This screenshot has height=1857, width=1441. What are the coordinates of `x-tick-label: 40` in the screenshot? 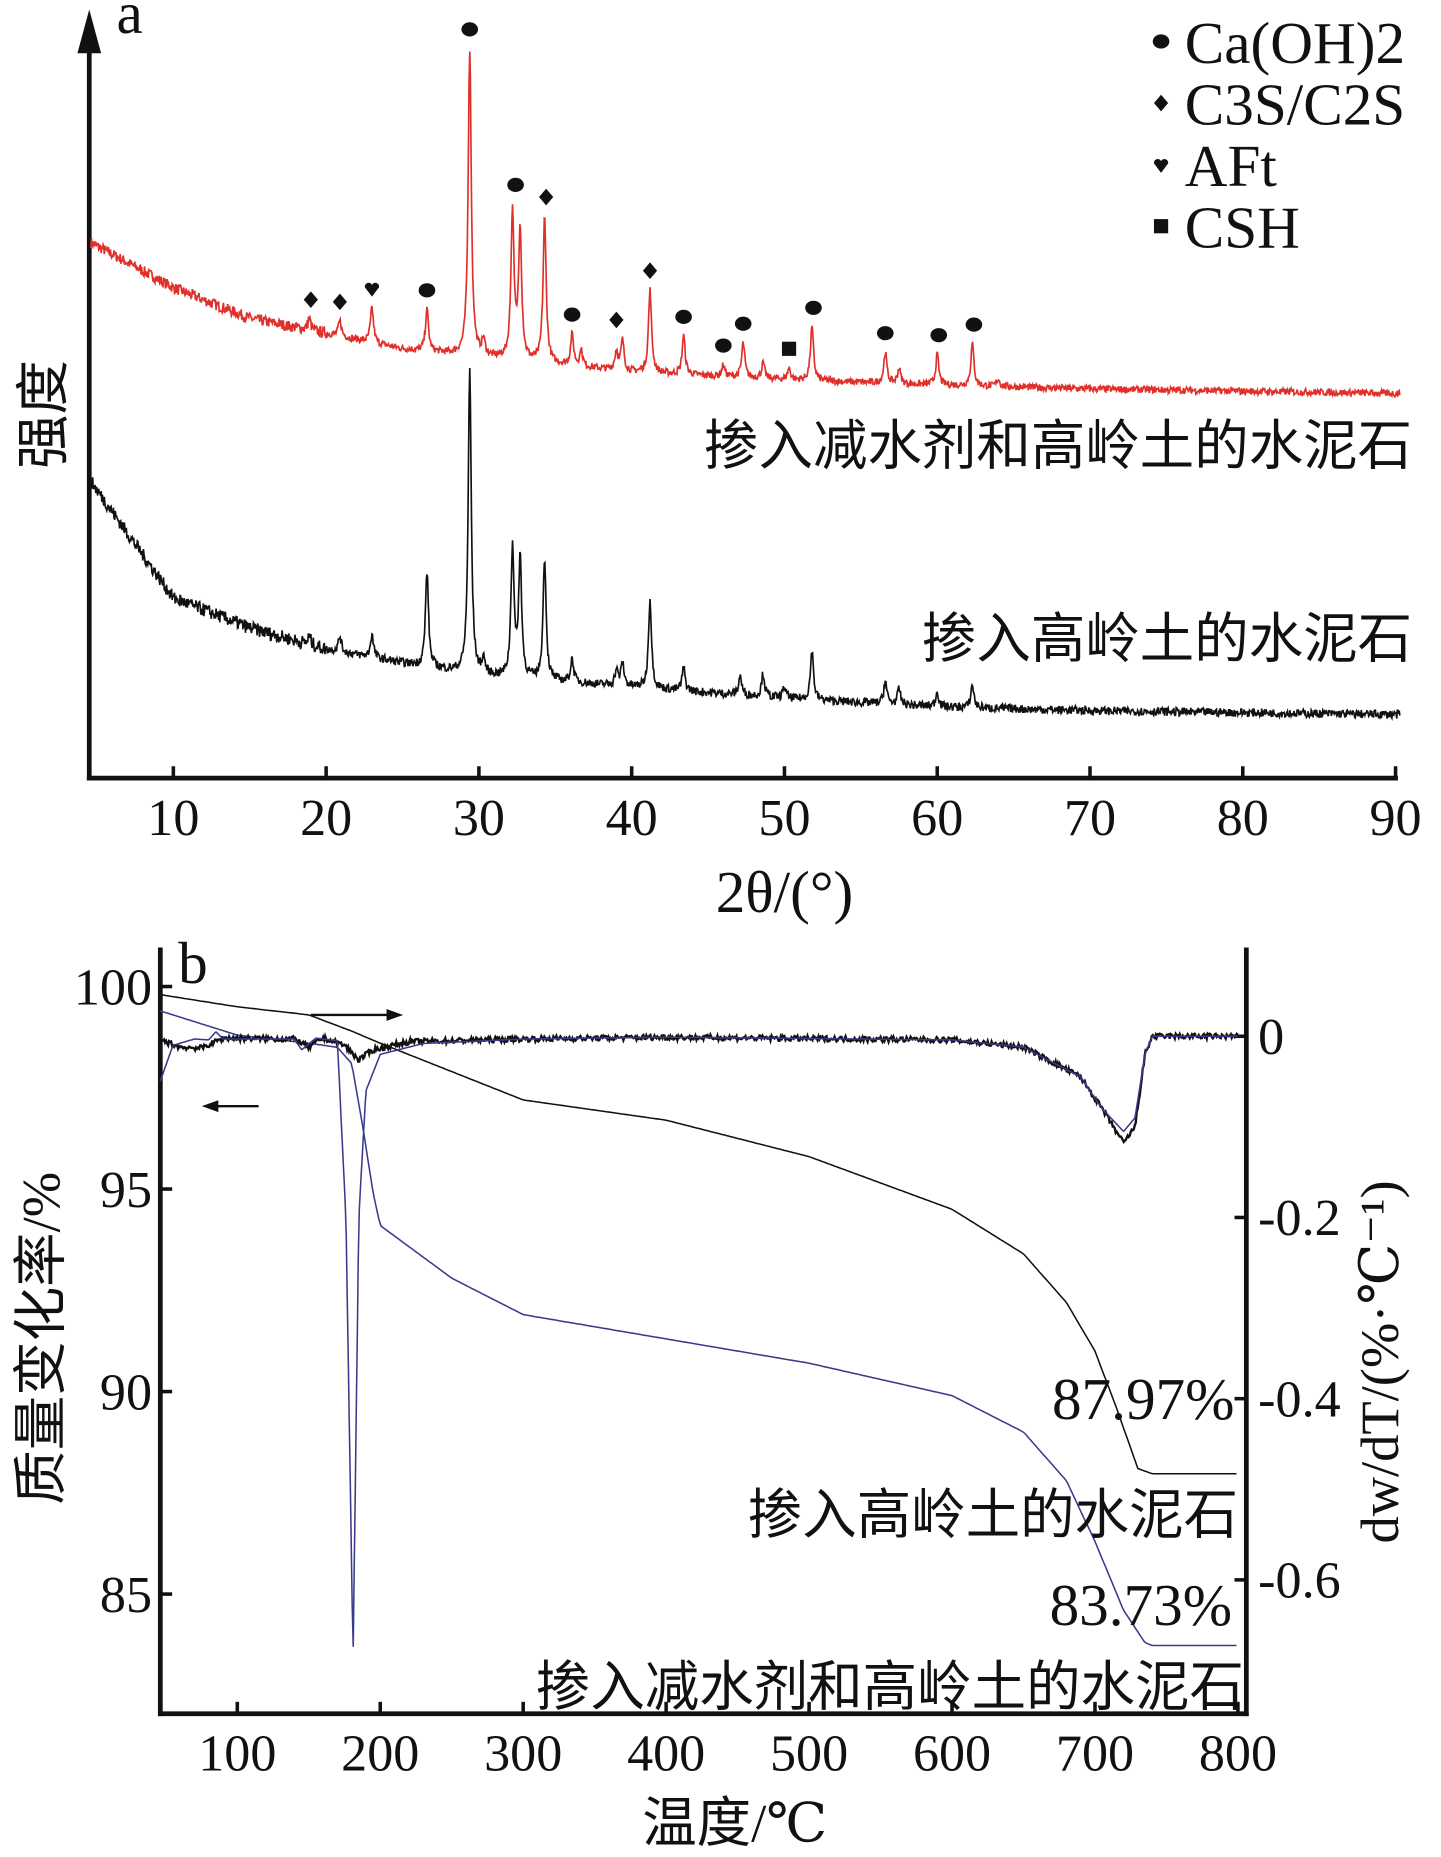 It's located at (632, 818).